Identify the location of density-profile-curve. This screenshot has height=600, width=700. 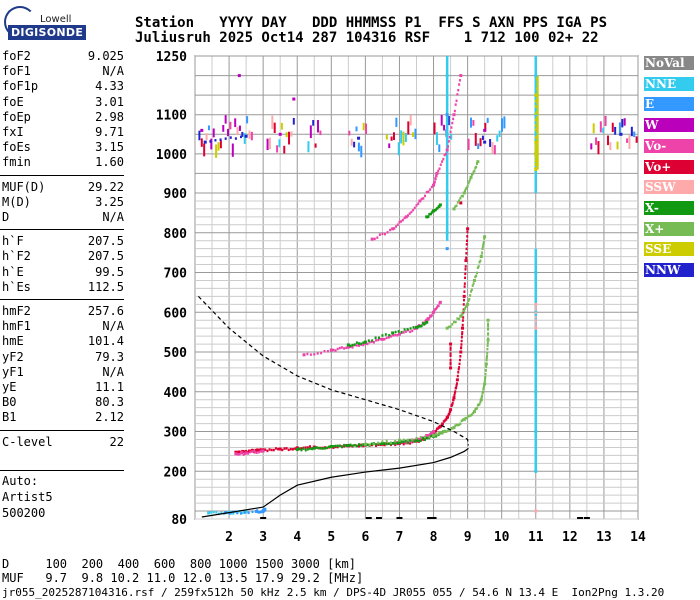
(335, 482).